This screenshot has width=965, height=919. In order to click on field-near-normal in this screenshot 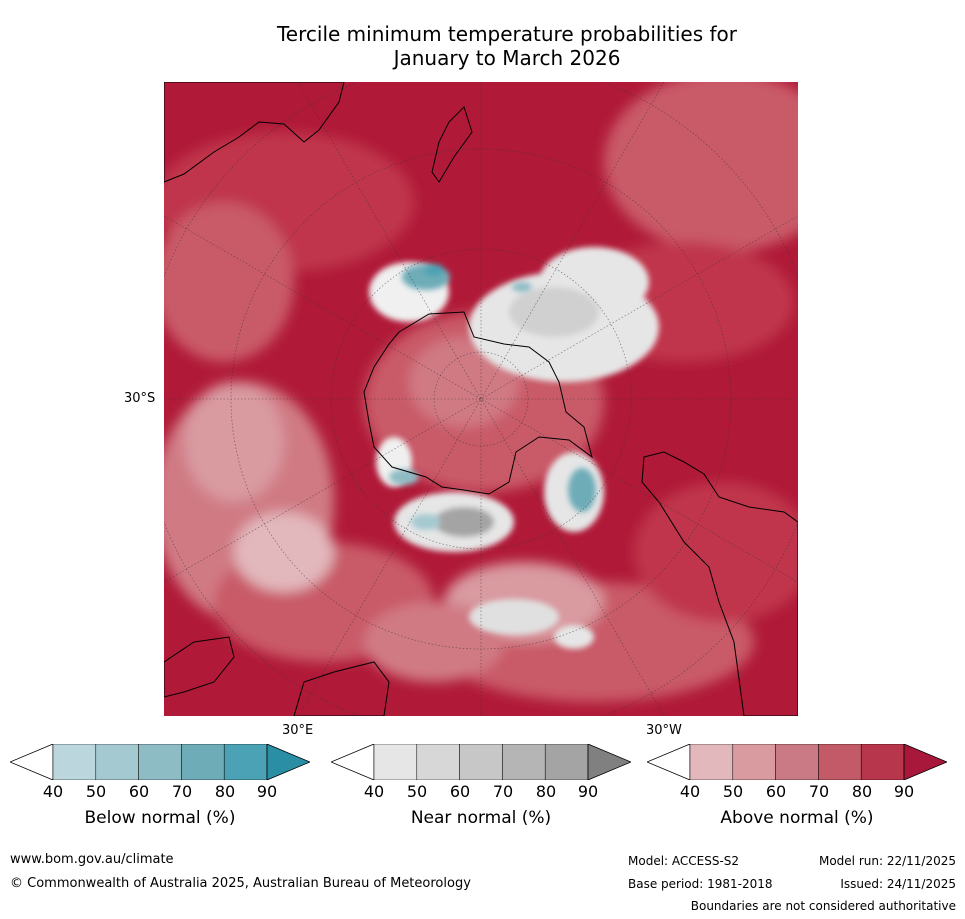, I will do `click(514, 448)`.